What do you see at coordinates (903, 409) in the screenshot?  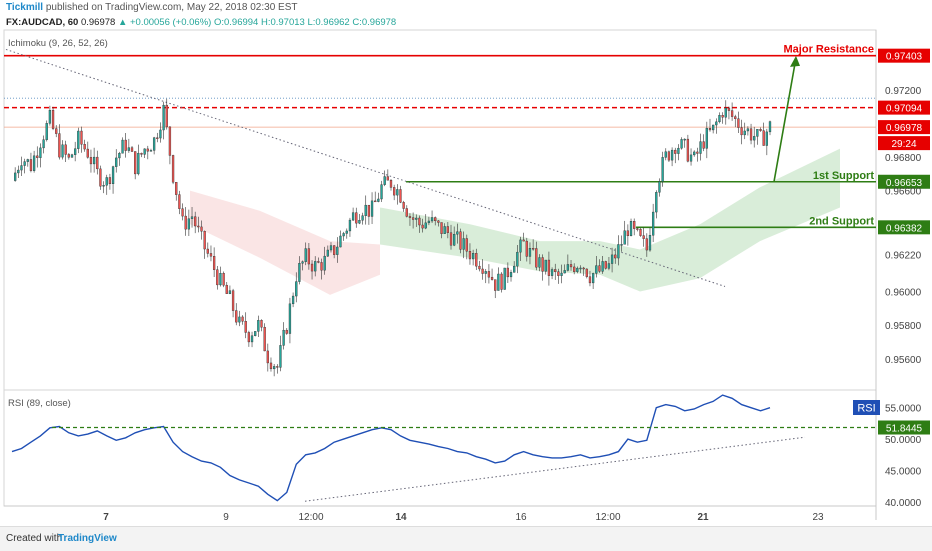 I see `rsi-tick-0: 55.0000` at bounding box center [903, 409].